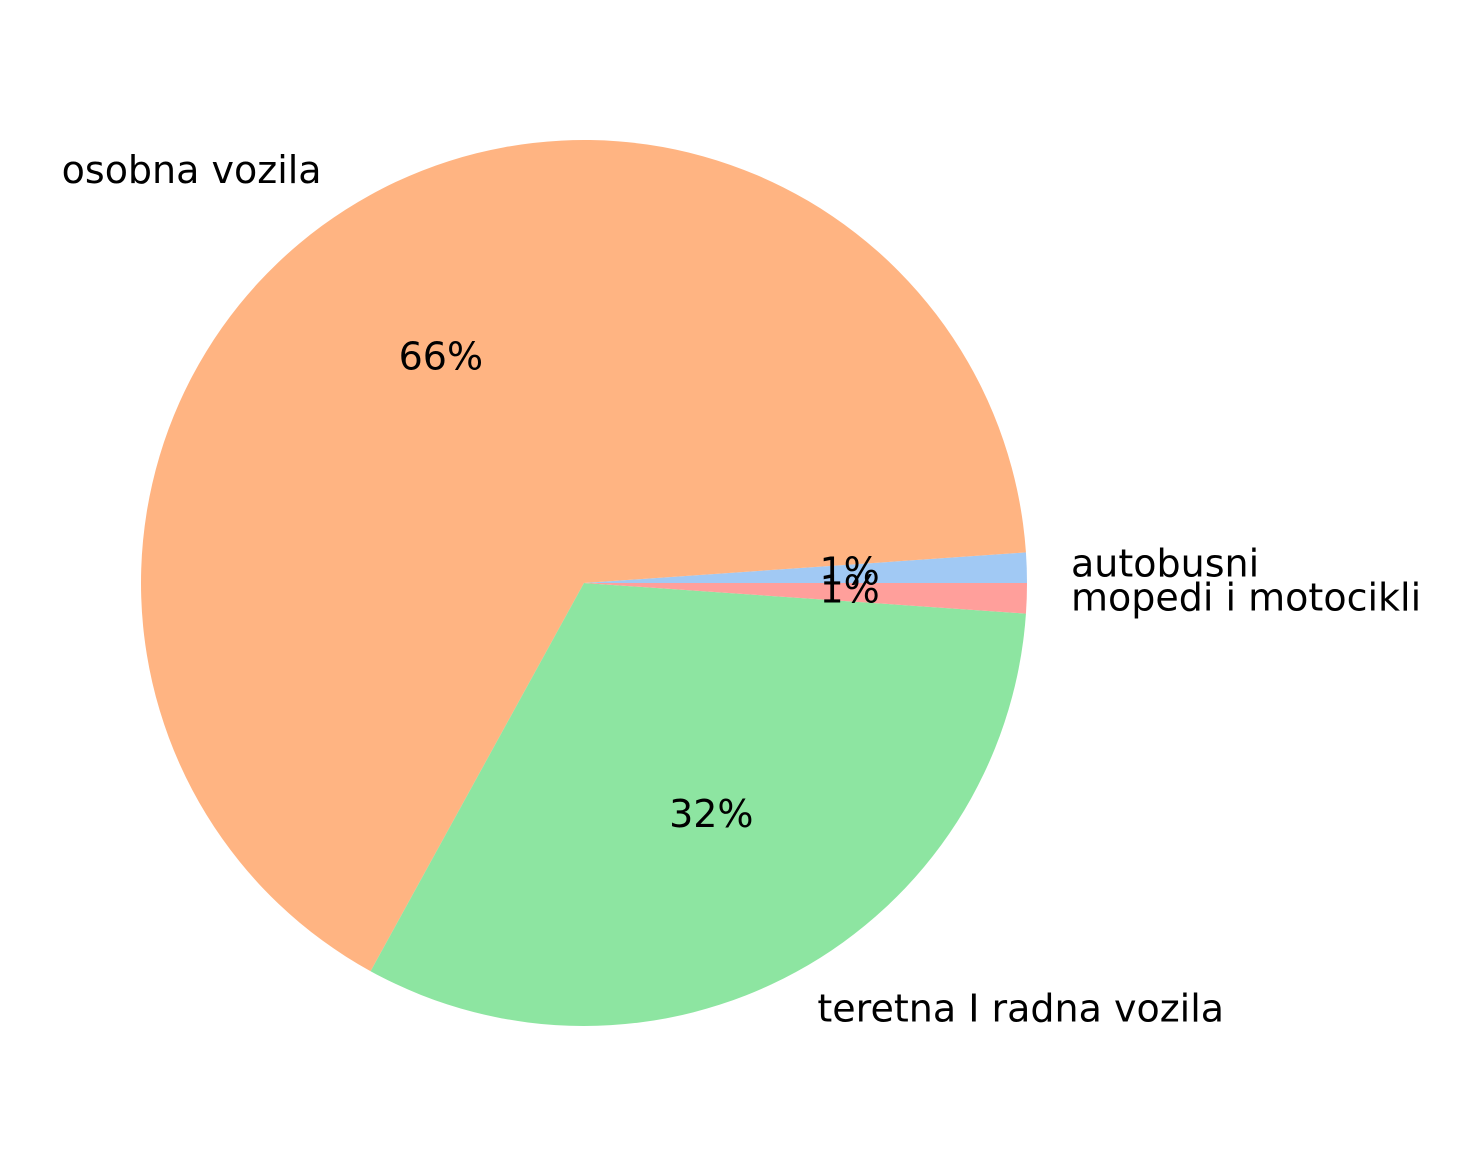  What do you see at coordinates (1246, 597) in the screenshot?
I see `slice-label-3: mopedi i motocikli` at bounding box center [1246, 597].